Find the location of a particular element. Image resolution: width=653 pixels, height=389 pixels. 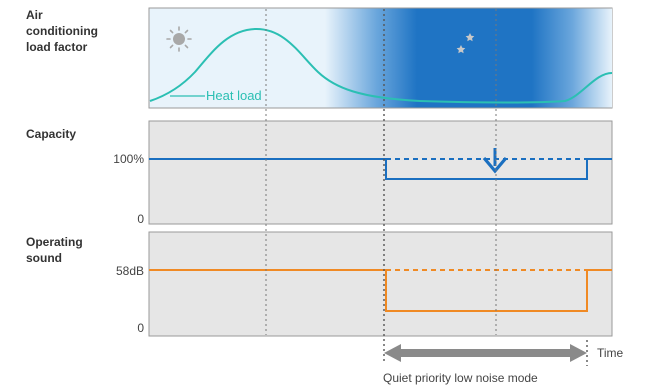

night-band is located at coordinates (468, 58).